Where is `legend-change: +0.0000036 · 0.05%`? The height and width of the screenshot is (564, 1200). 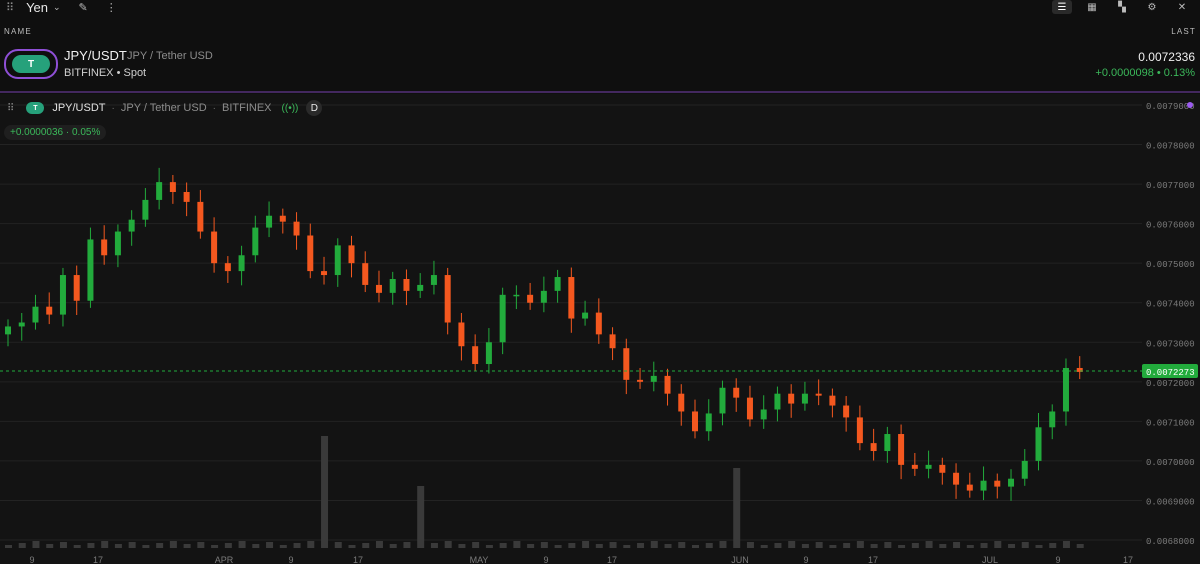 legend-change: +0.0000036 · 0.05% is located at coordinates (55, 132).